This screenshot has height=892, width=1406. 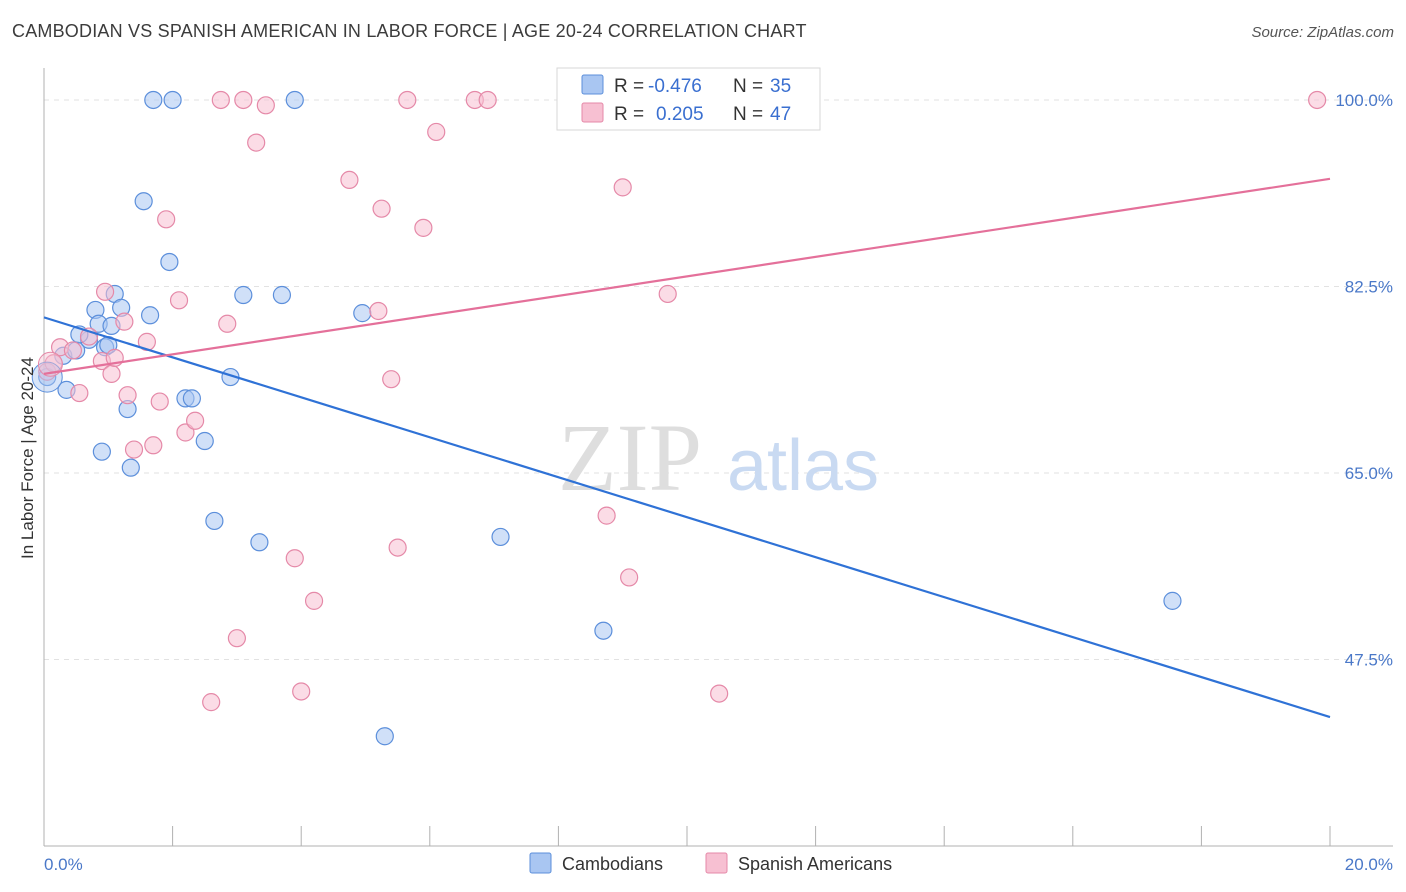 I want to click on y-tick-label-0: 100.0%, so click(x=1364, y=100).